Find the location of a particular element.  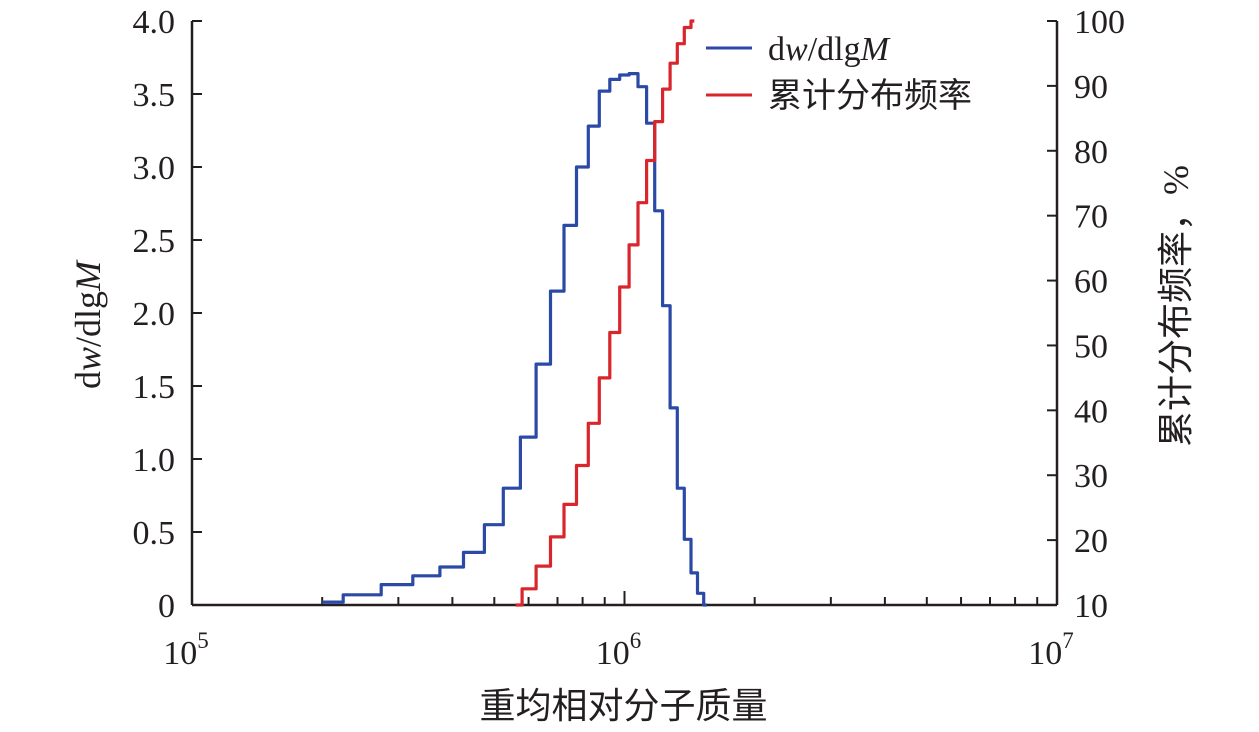

x-tick-label: 10⁶ is located at coordinates (619, 650).